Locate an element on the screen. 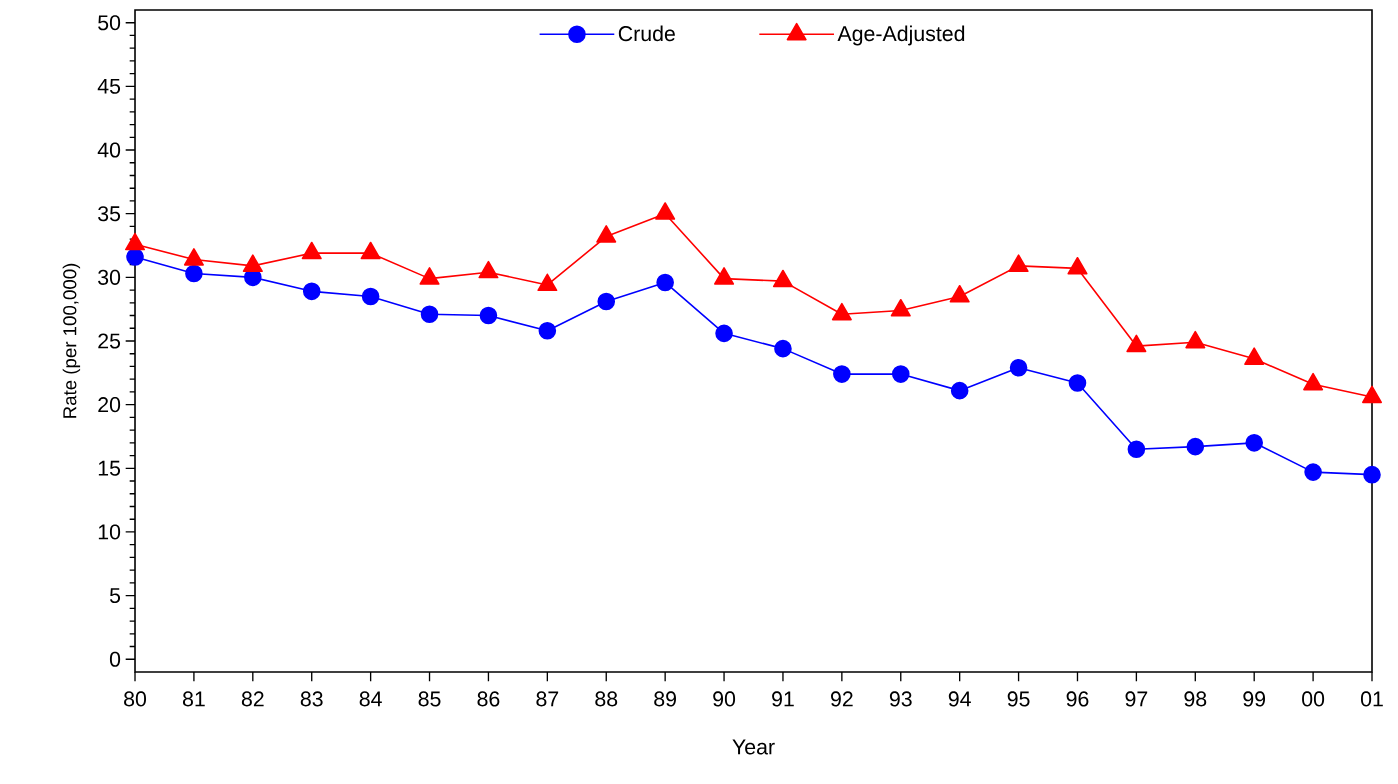 The image size is (1398, 784). x-tick-label: 81 is located at coordinates (193, 699).